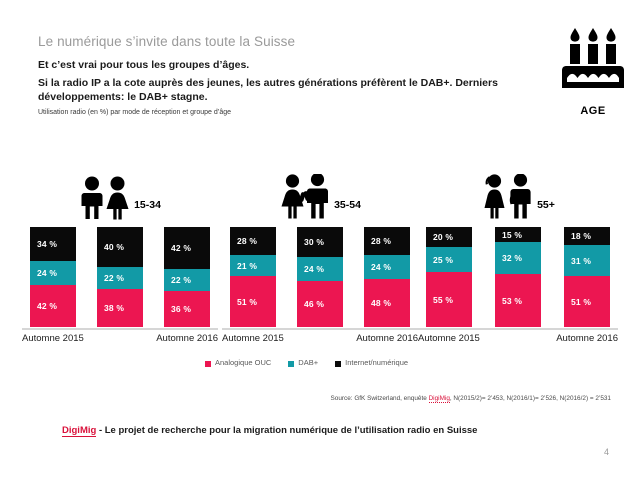 The image size is (639, 479). I want to click on birthday-cake-icon, so click(593, 58).